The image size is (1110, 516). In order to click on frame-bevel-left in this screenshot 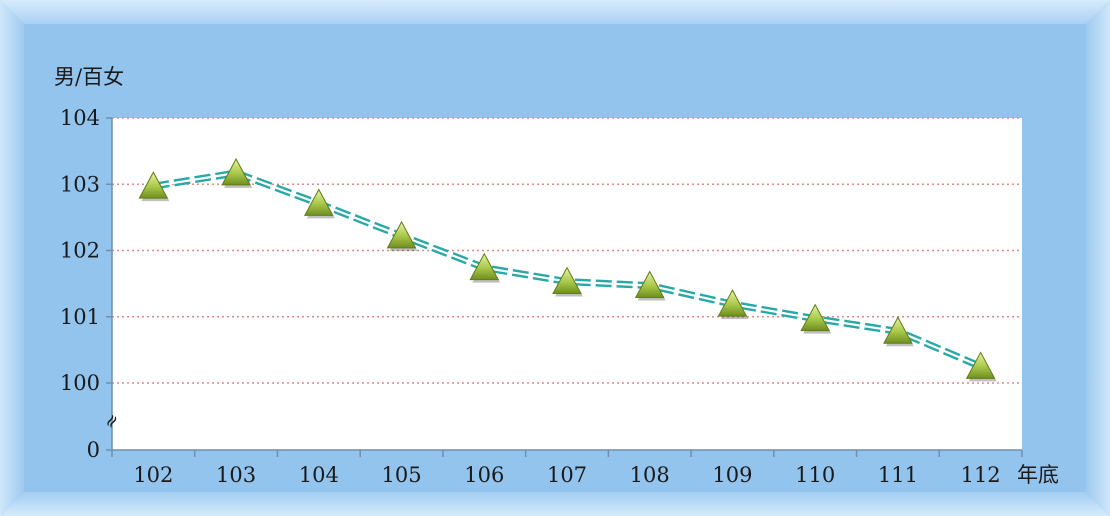, I will do `click(12, 258)`.